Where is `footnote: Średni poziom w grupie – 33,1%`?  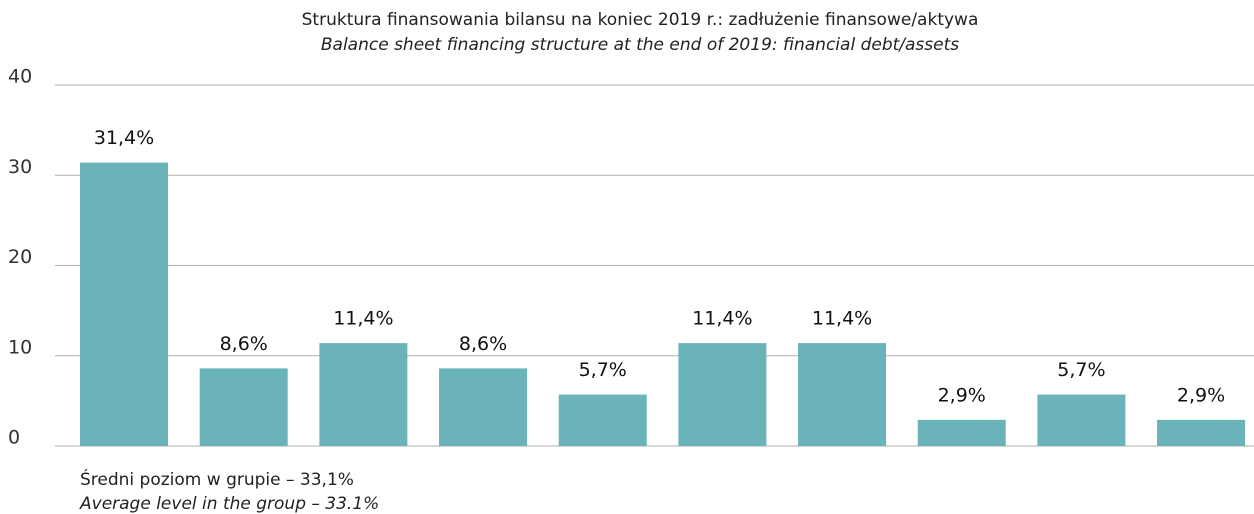 footnote: Średni poziom w grupie – 33,1% is located at coordinates (217, 479).